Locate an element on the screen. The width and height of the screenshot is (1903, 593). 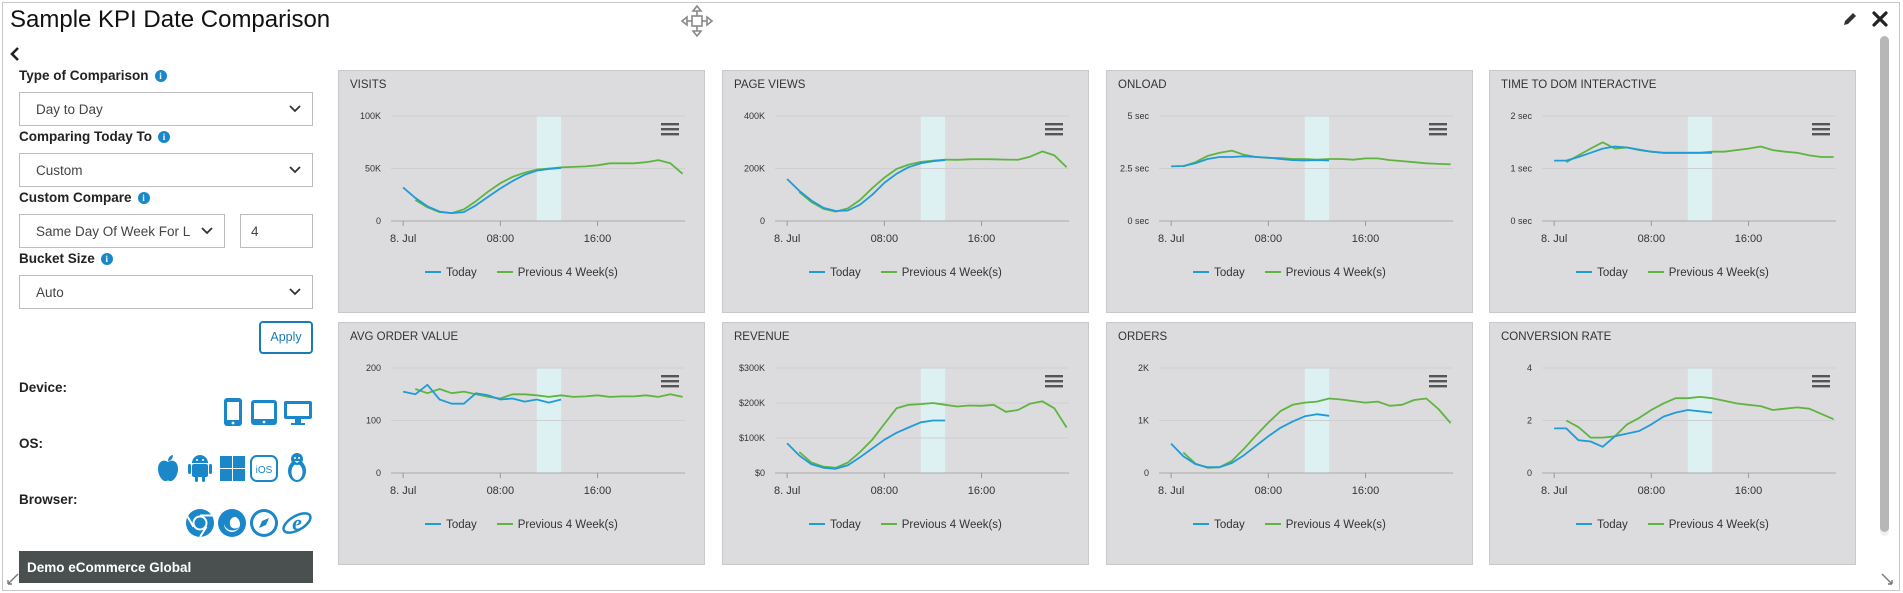
chevron-left-icon is located at coordinates (15, 54).